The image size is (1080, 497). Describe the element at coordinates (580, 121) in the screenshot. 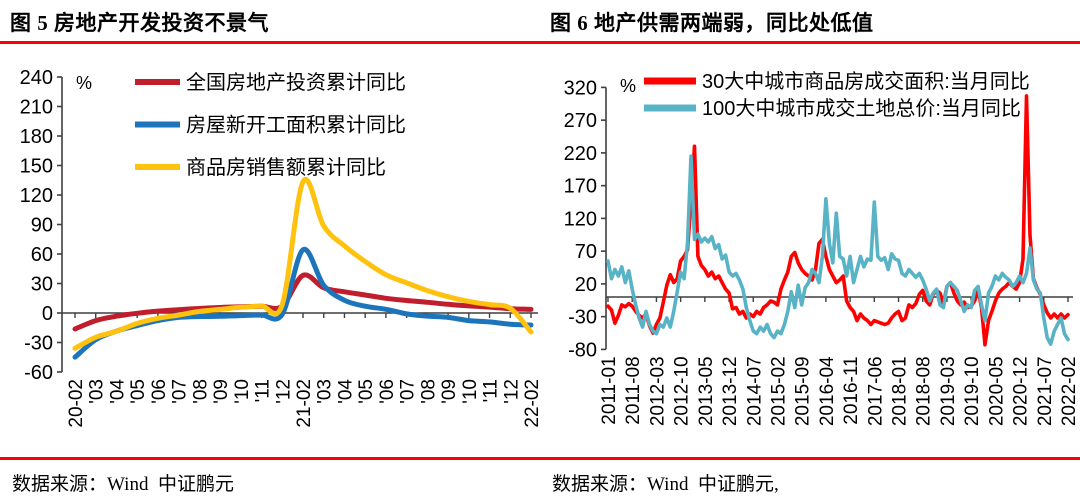

I see `y-tick-label: 270` at that location.